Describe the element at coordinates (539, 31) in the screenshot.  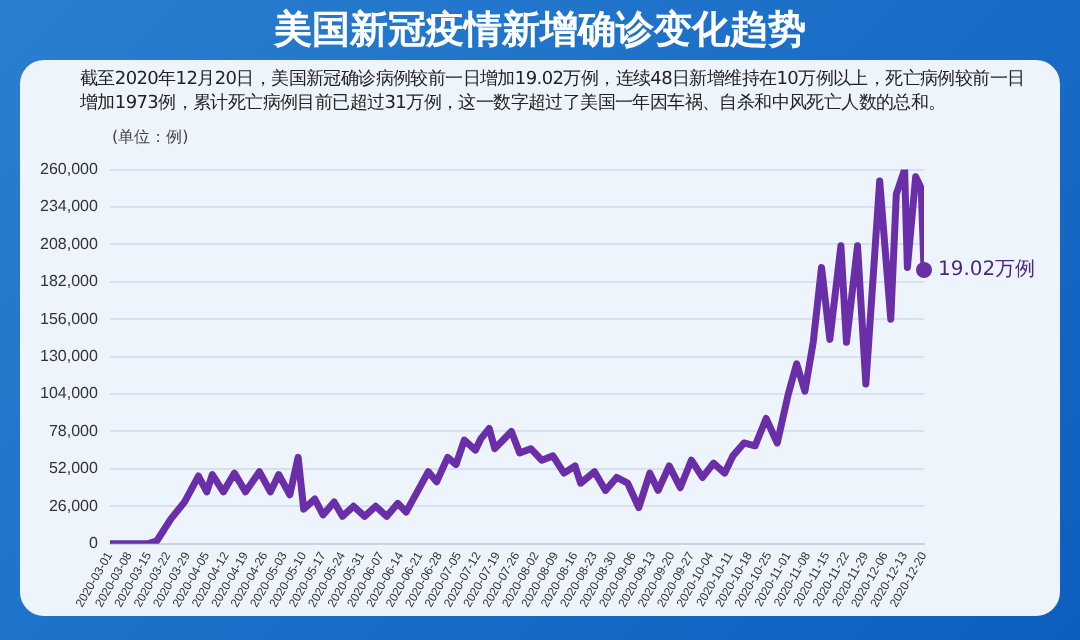
I see `chart-title: 美国新冠疫情新增确诊变化趋势` at that location.